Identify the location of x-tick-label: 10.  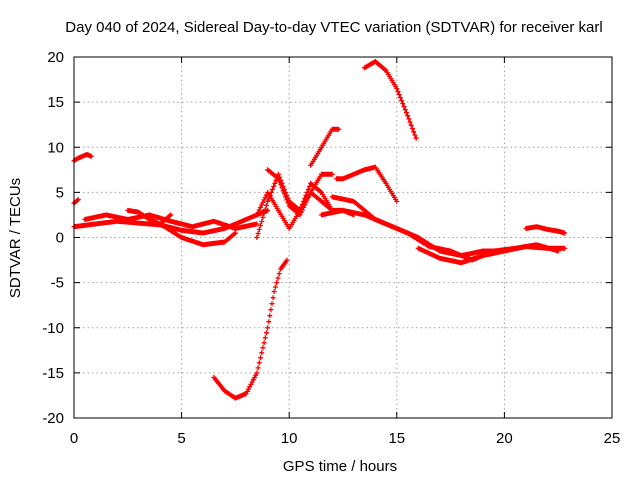
(289, 438).